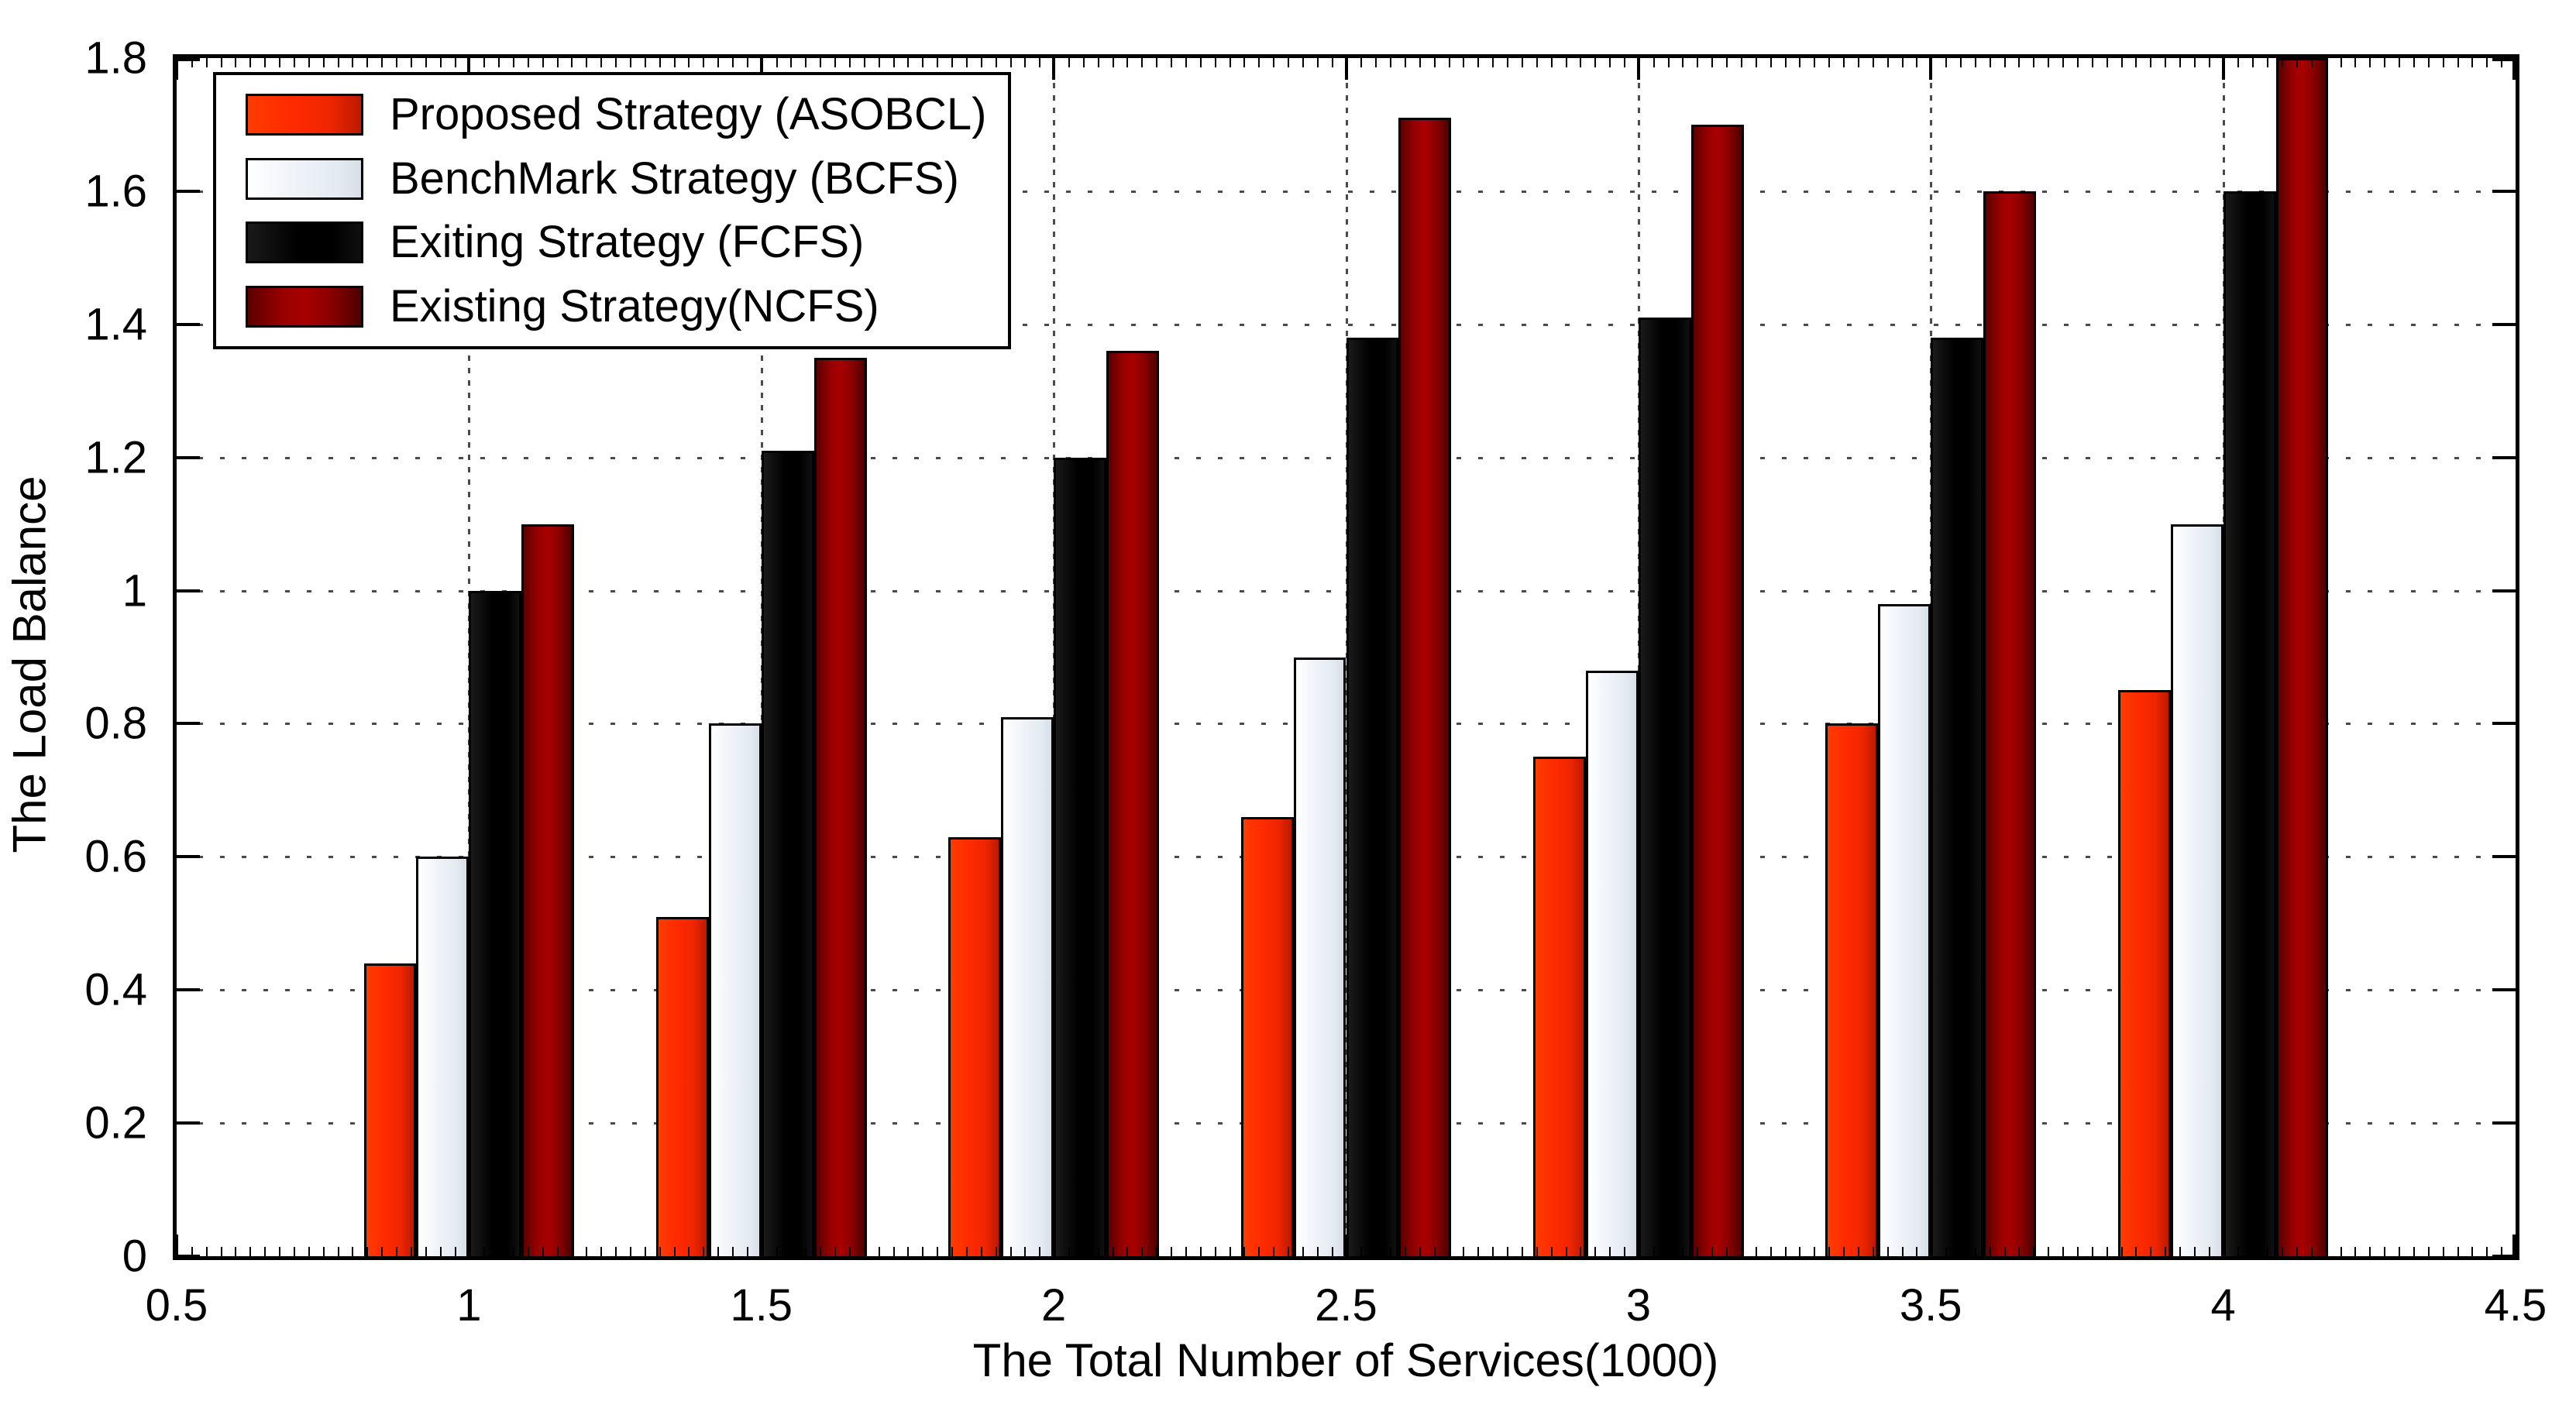  What do you see at coordinates (2249, 723) in the screenshot?
I see `bar-exiting-strategy-fcfs-` at bounding box center [2249, 723].